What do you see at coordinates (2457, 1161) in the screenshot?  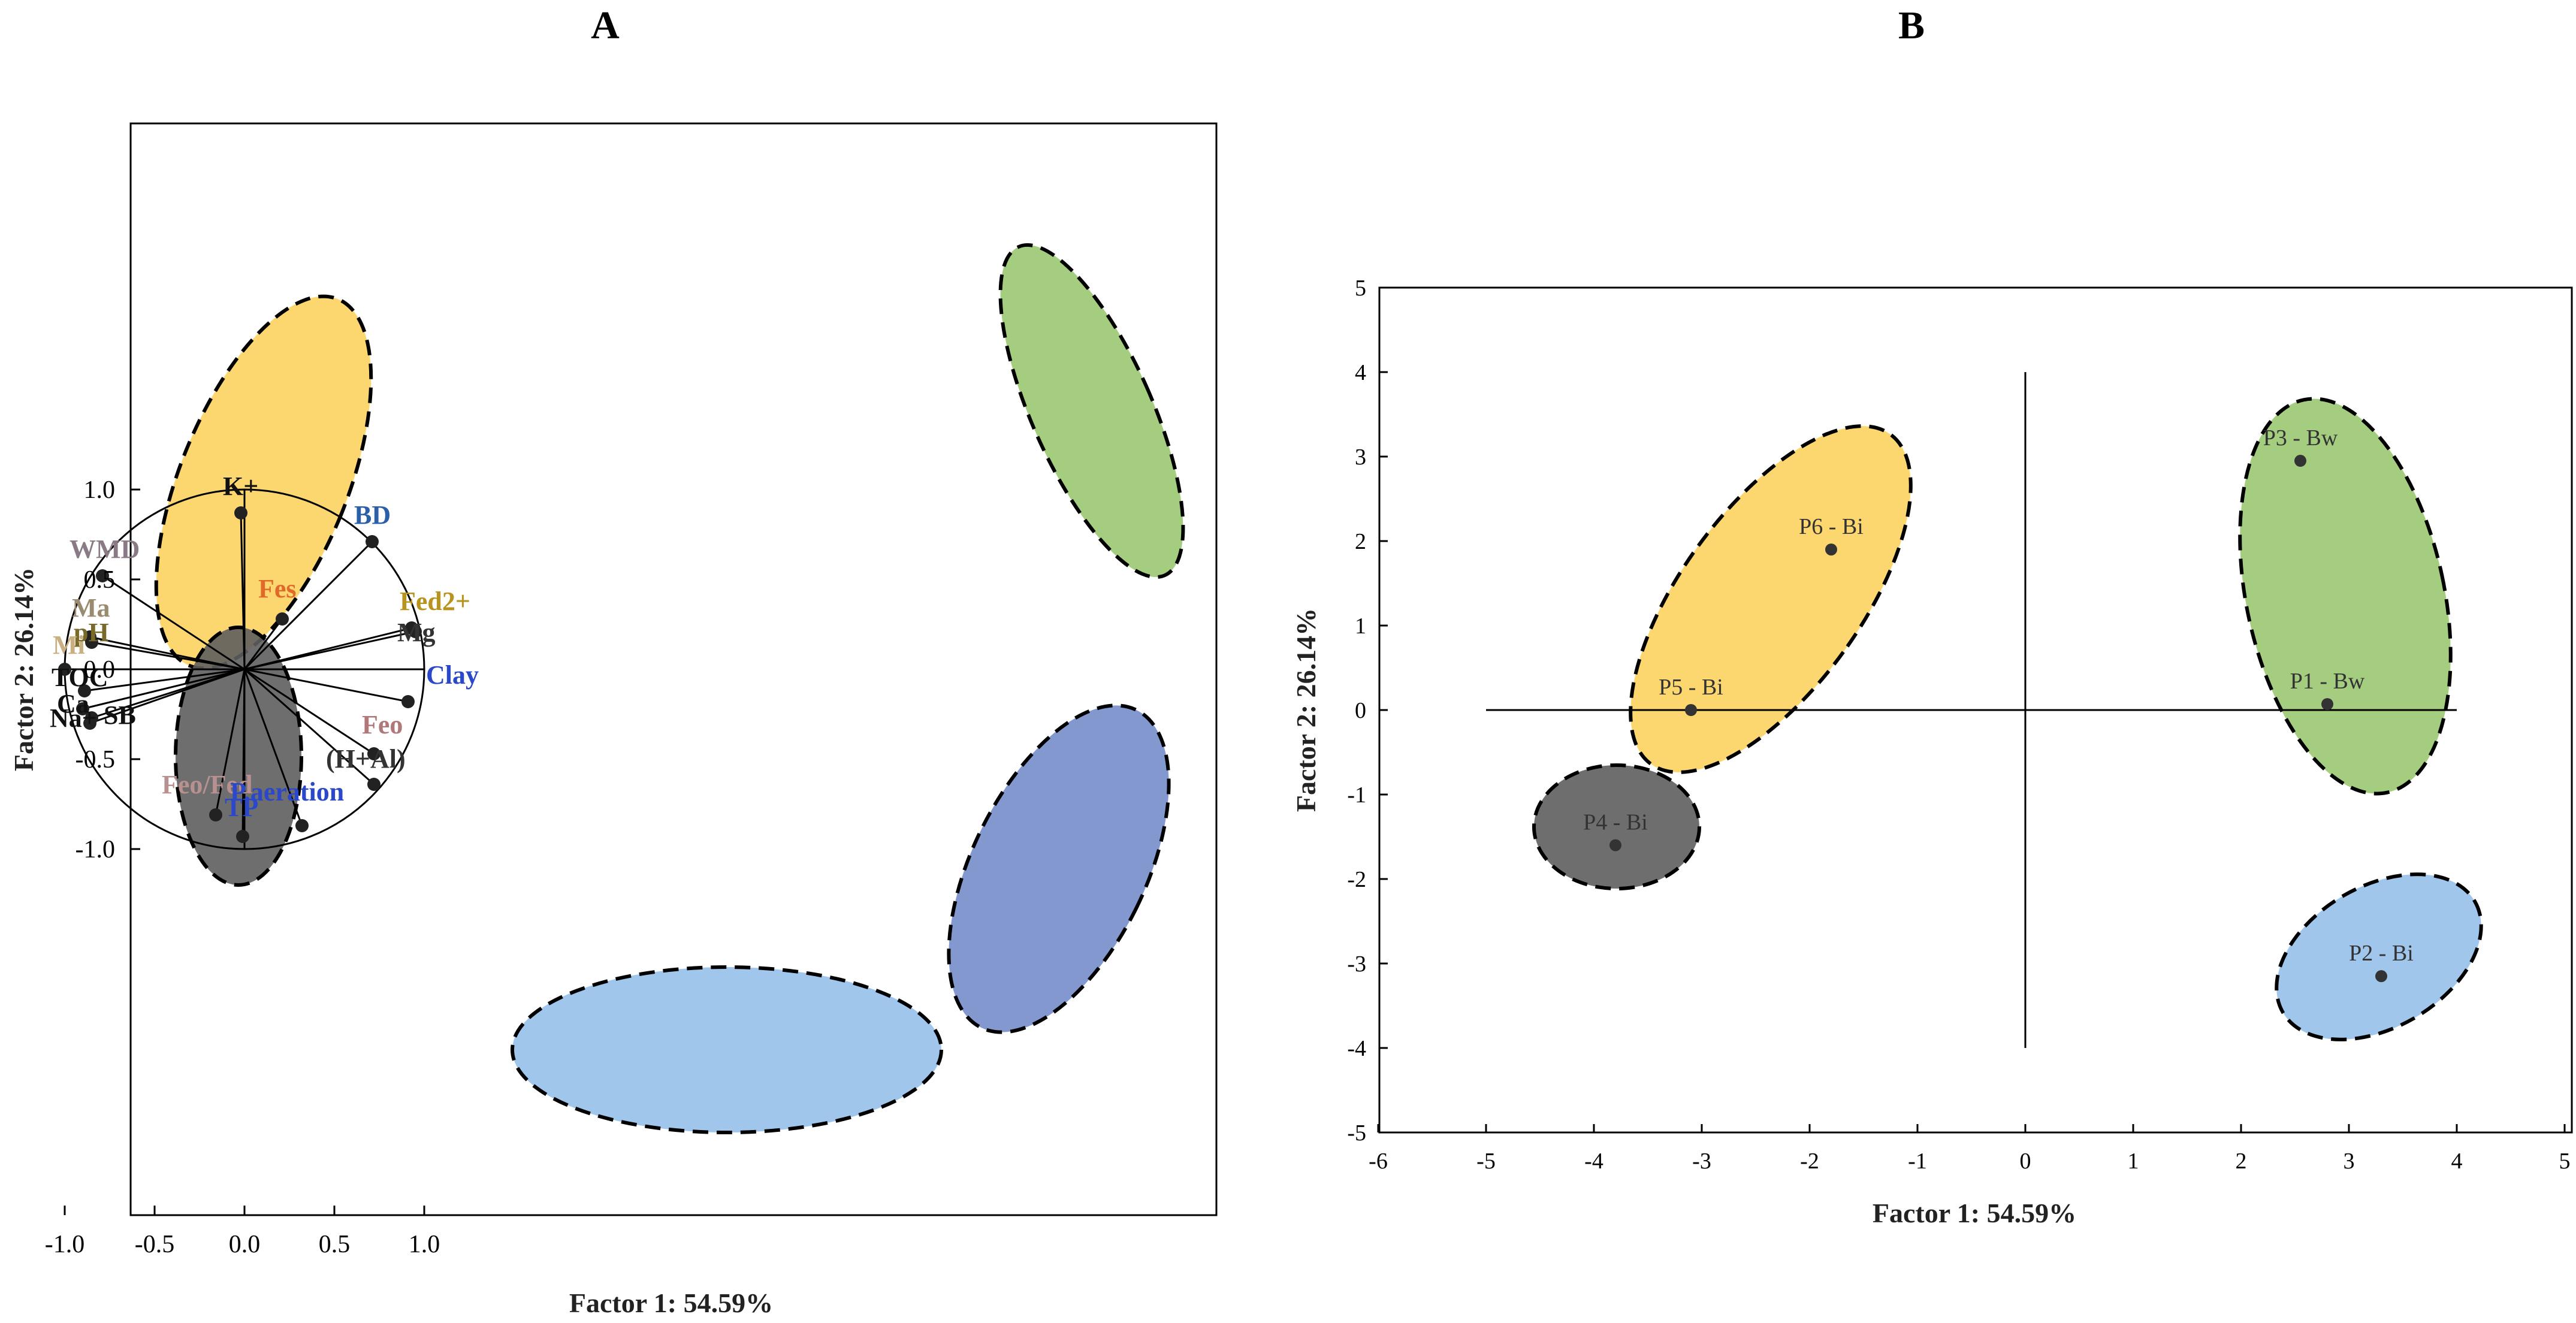 I see `x-tick-label: 4` at bounding box center [2457, 1161].